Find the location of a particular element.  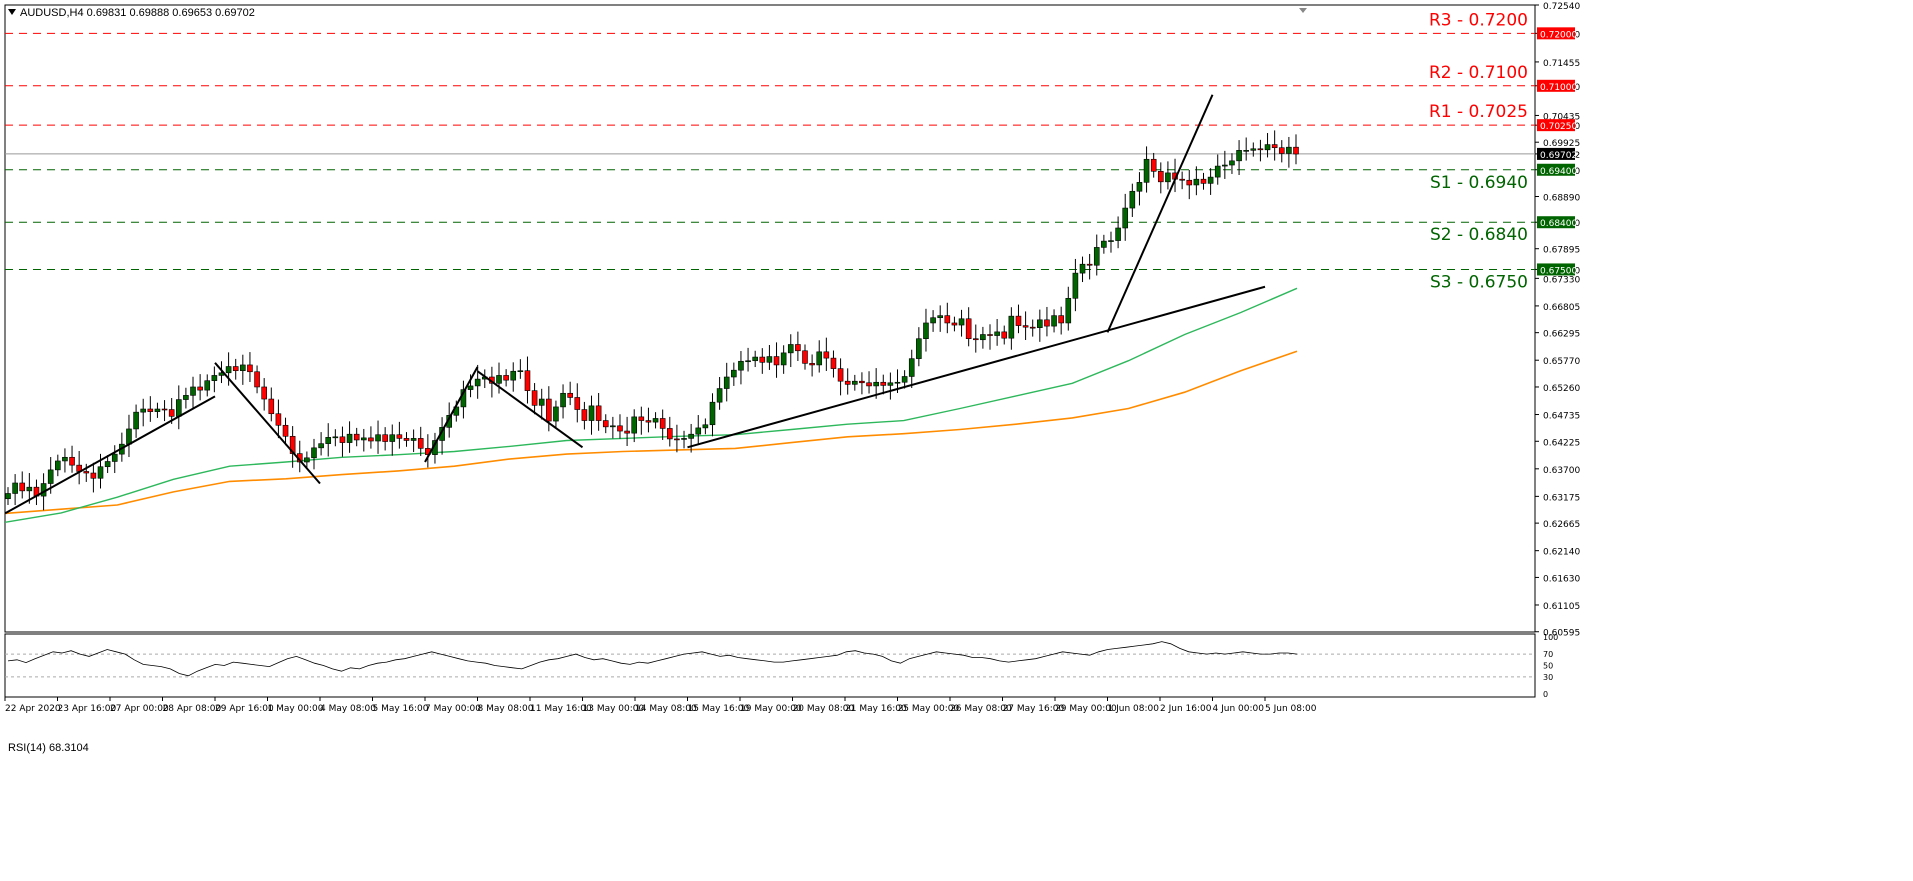

current-price-tag: 0.69702 is located at coordinates (1558, 156).